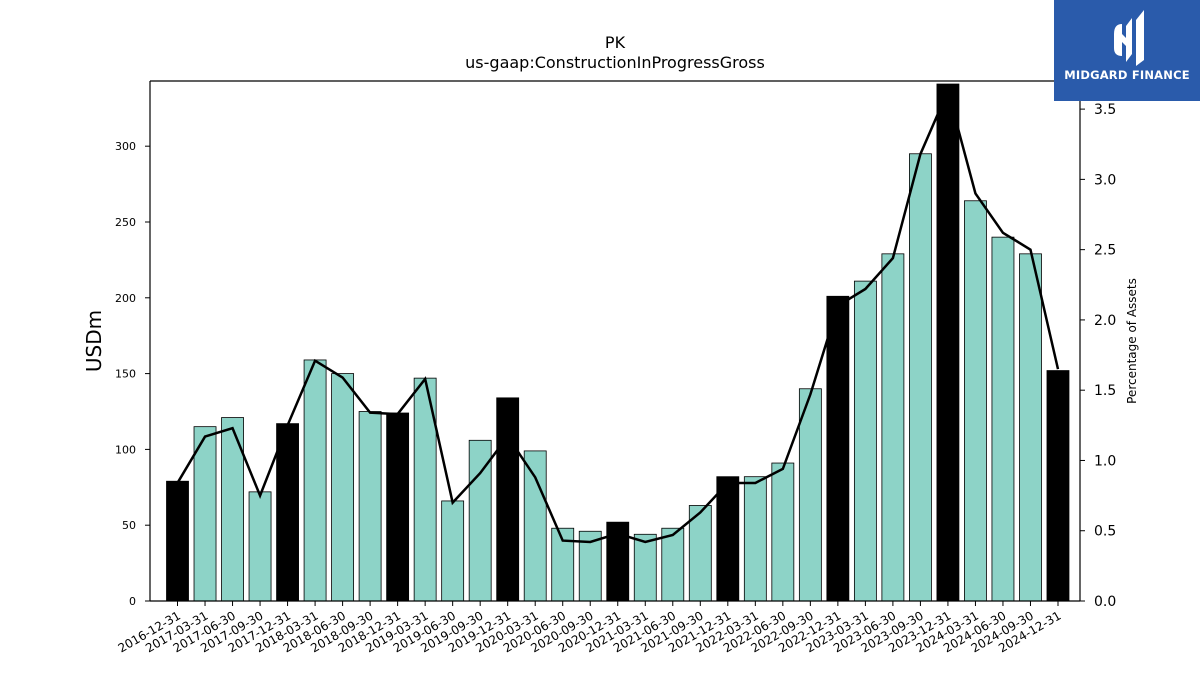 The width and height of the screenshot is (1200, 675). What do you see at coordinates (1129, 38) in the screenshot?
I see `logo-mark-icon` at bounding box center [1129, 38].